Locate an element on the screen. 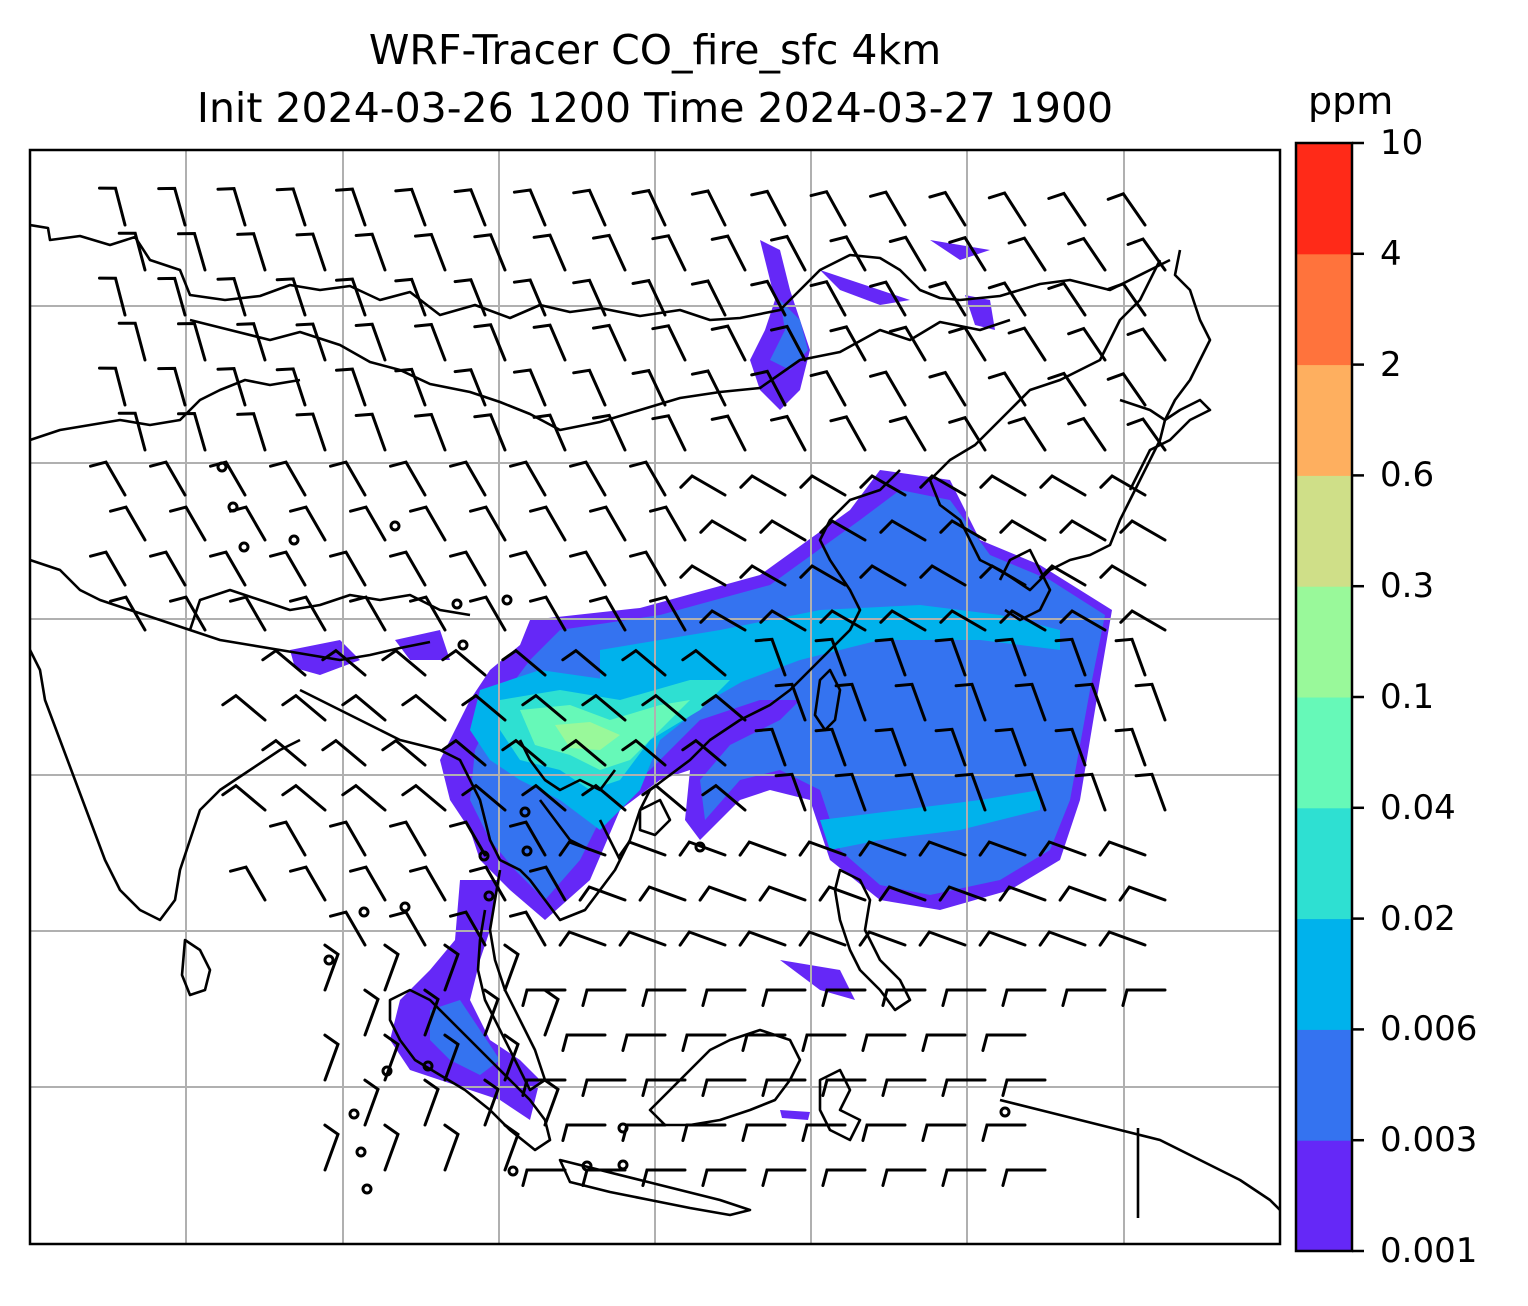 The width and height of the screenshot is (1528, 1306). colorbar-ticks is located at coordinates (1358, 697).